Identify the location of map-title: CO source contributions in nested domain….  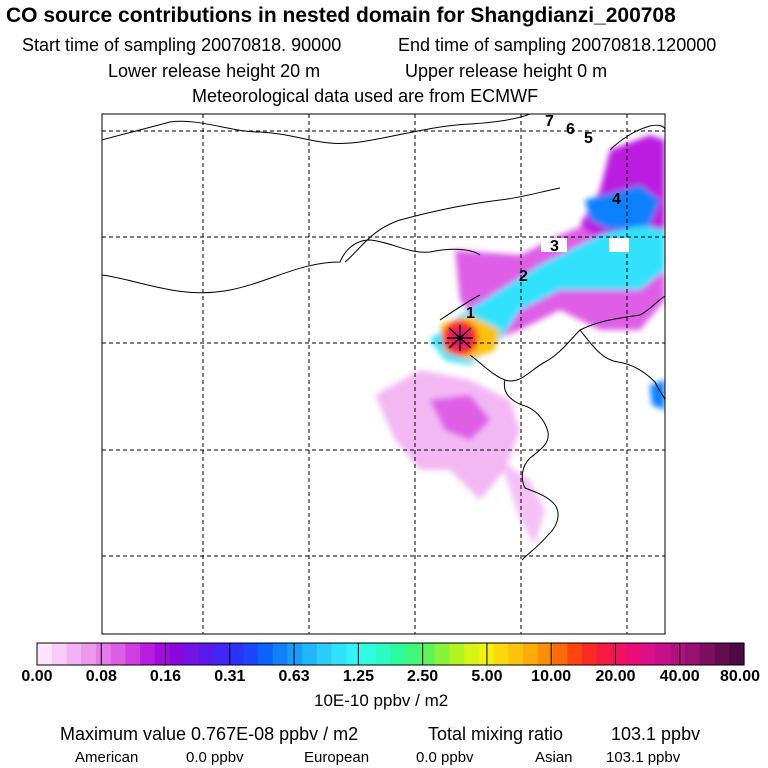
(341, 15).